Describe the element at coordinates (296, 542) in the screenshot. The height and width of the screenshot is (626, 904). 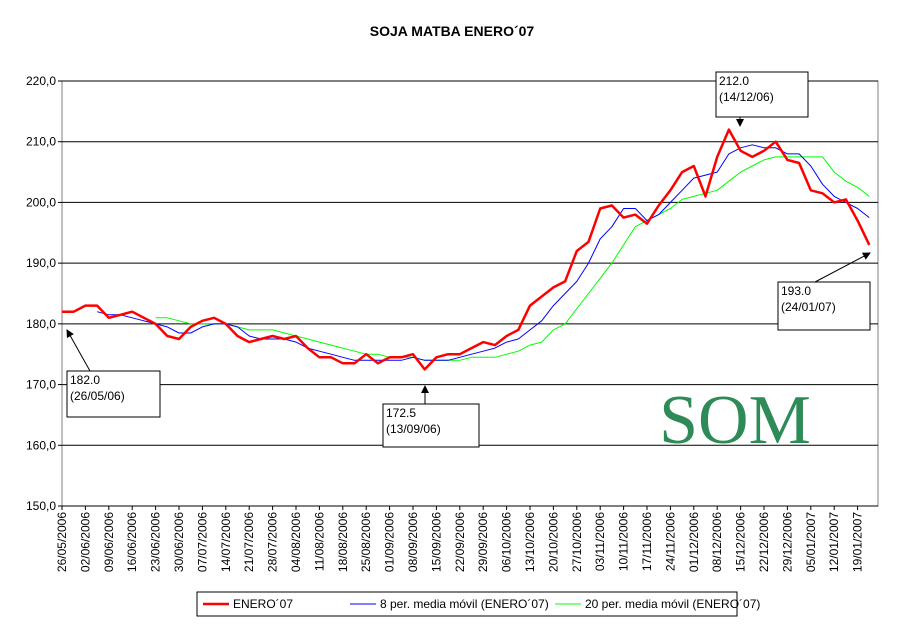
I see `x-tick-label: 04/08/2006` at that location.